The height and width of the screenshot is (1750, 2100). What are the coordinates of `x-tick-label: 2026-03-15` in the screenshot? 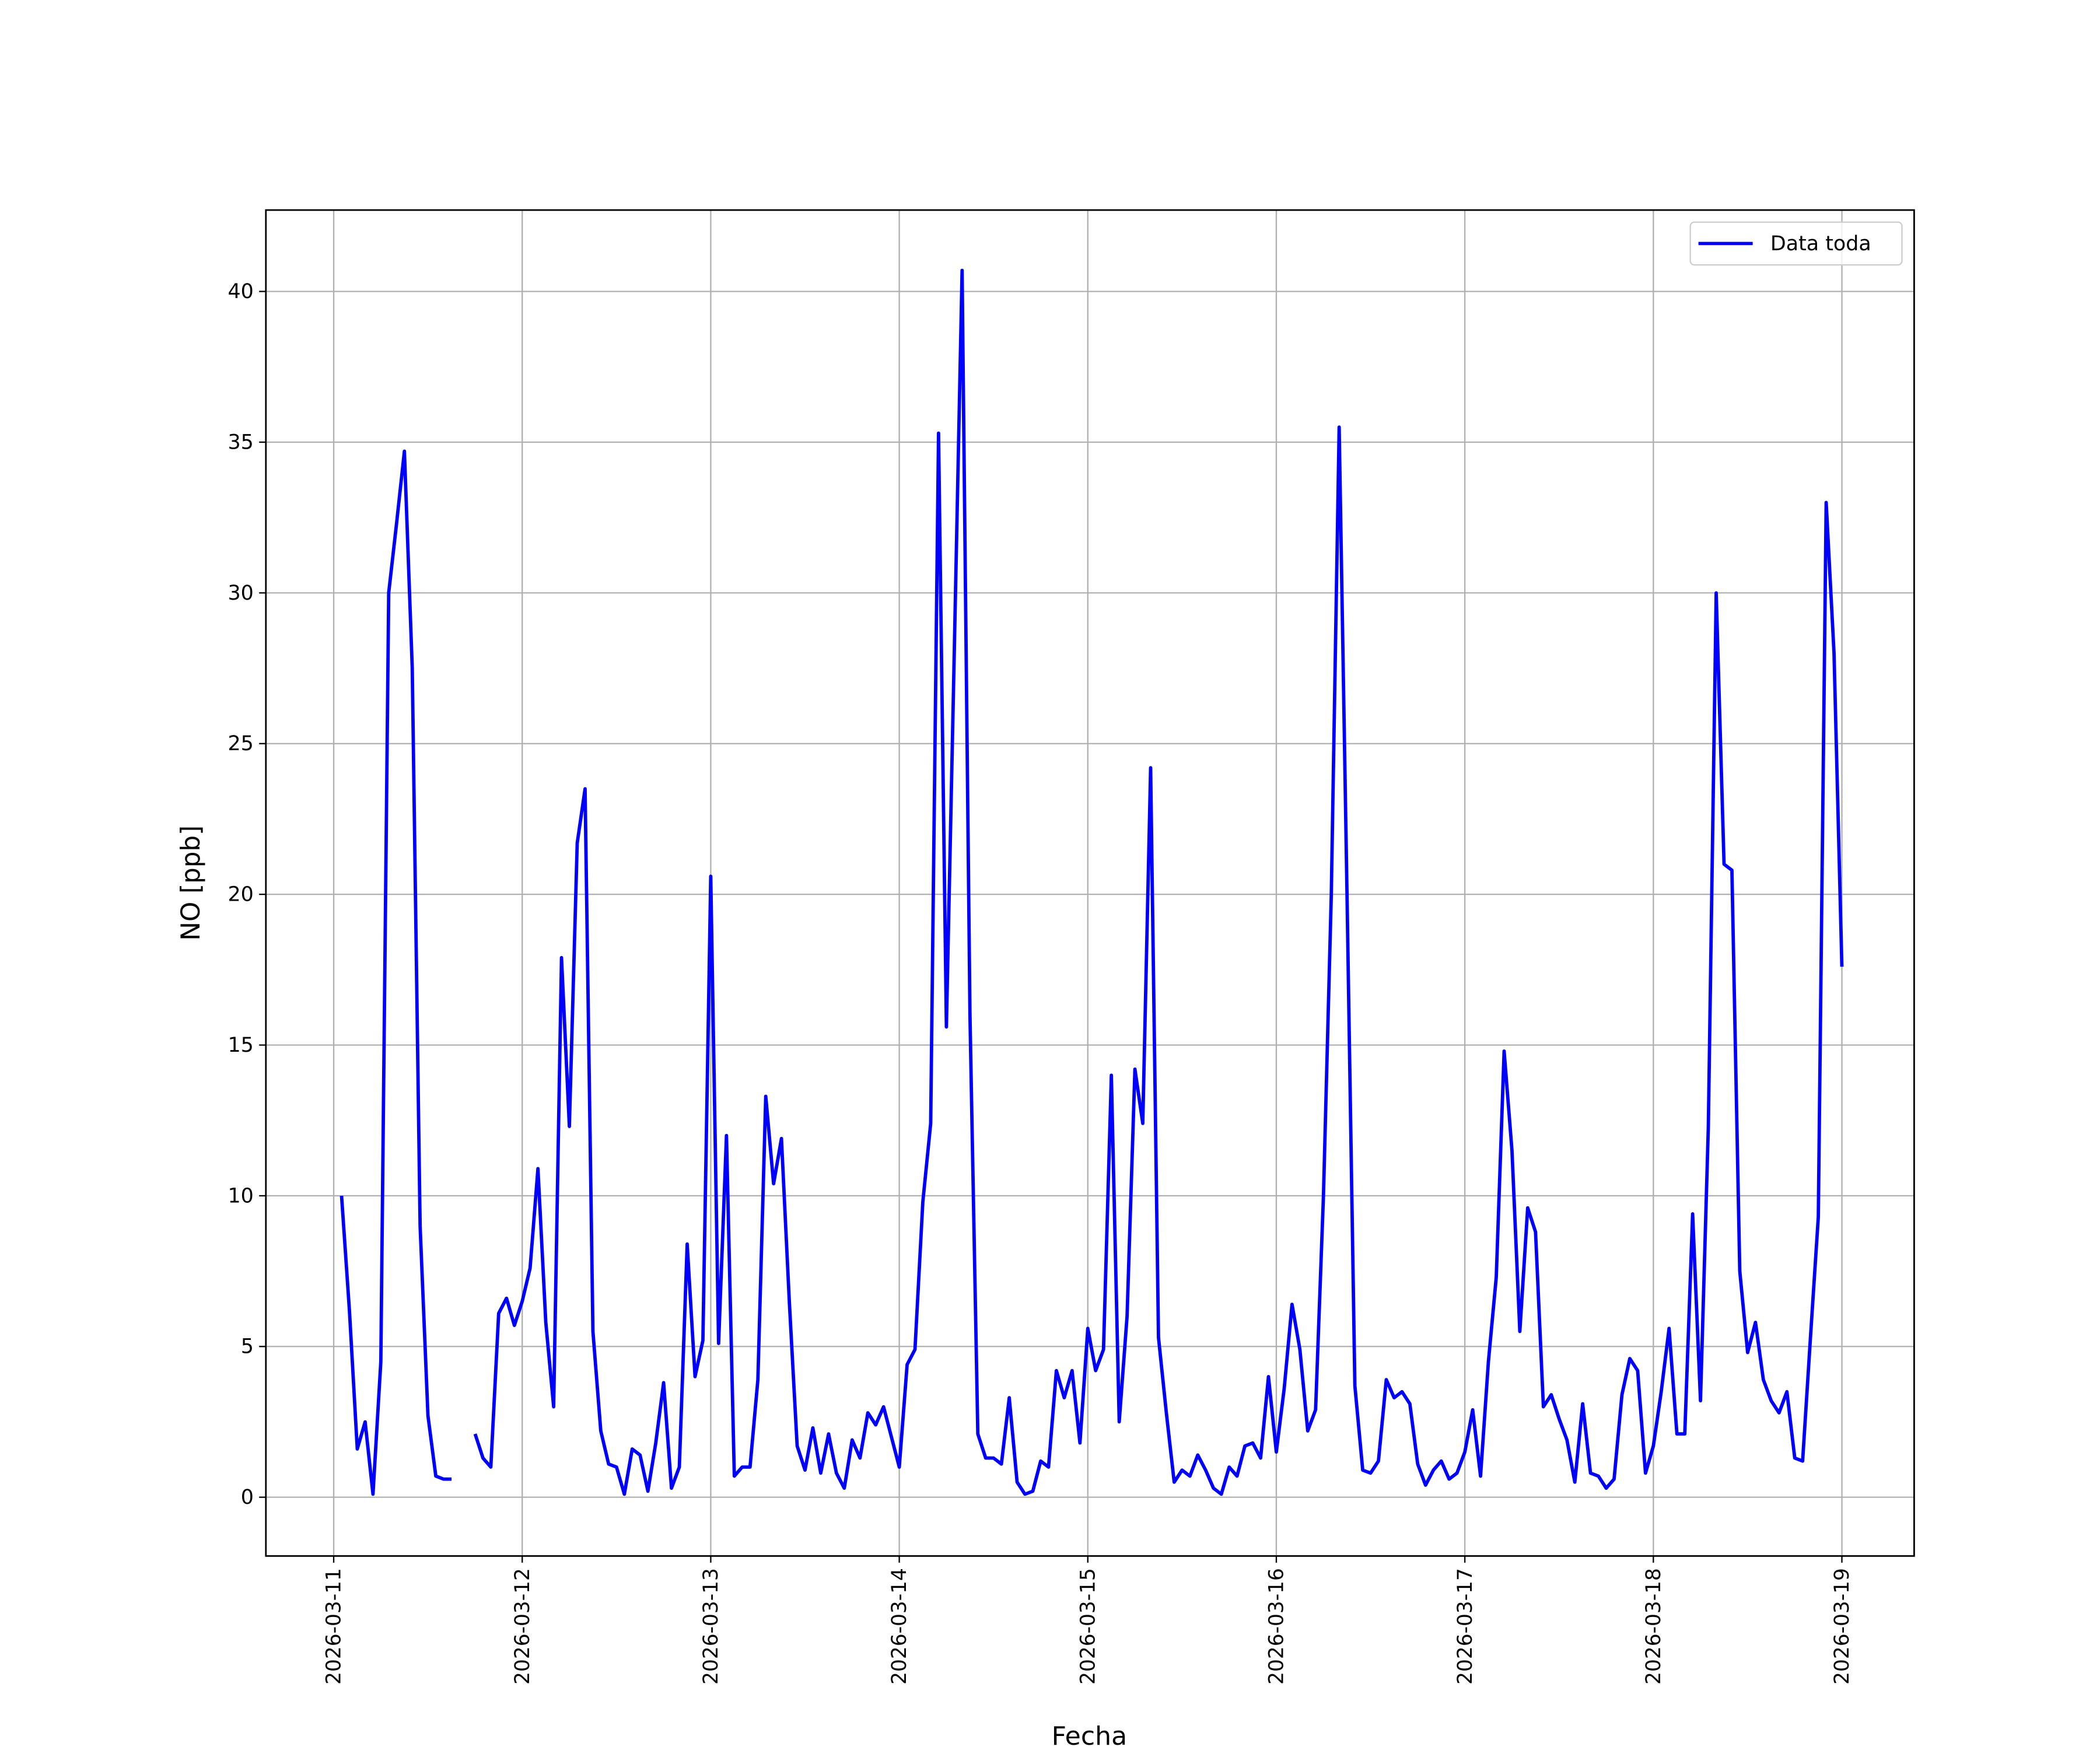 It's located at (1088, 1626).